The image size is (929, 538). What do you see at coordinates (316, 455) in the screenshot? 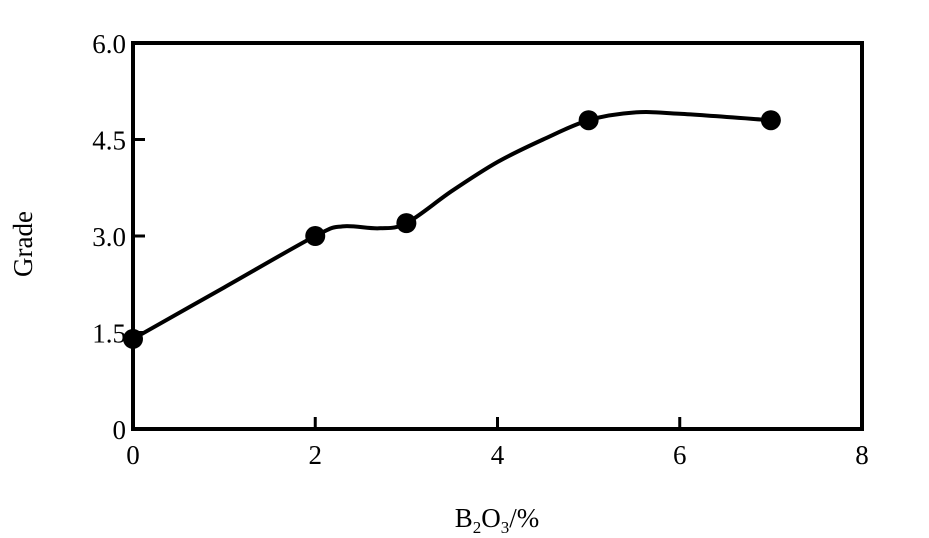
I see `x-tick-label: 2` at bounding box center [316, 455].